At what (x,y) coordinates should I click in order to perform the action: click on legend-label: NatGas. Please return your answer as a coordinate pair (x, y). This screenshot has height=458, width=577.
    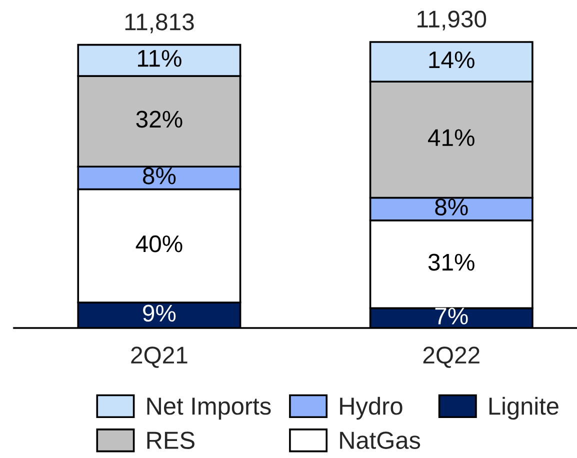
    Looking at the image, I should click on (380, 440).